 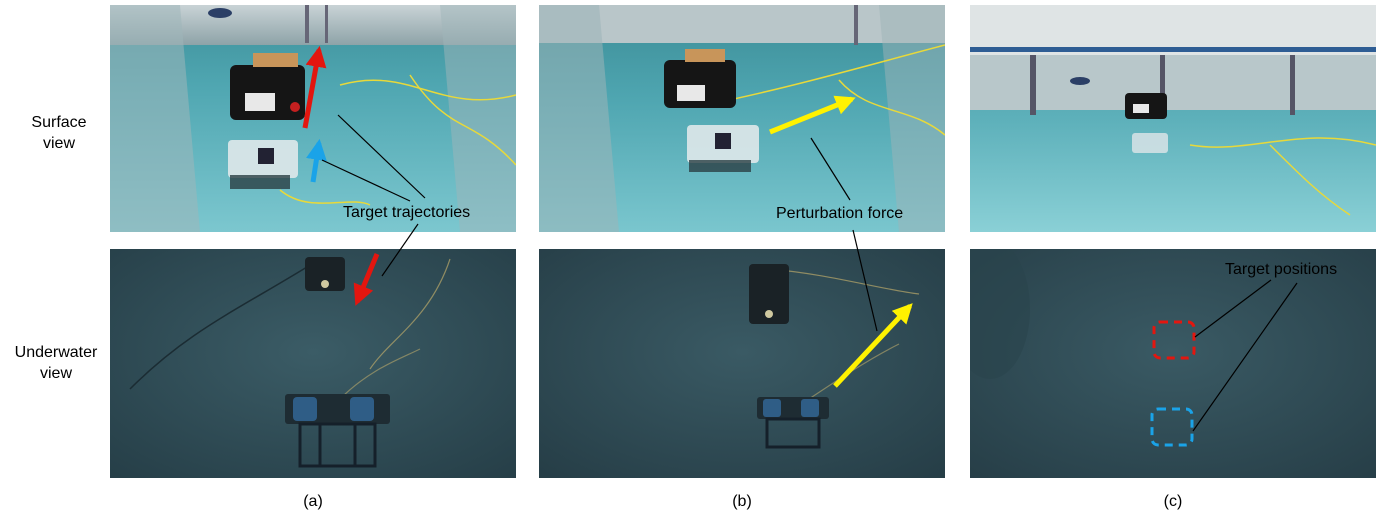 I want to click on target-trajectories-label: Target trajectories, so click(x=407, y=212).